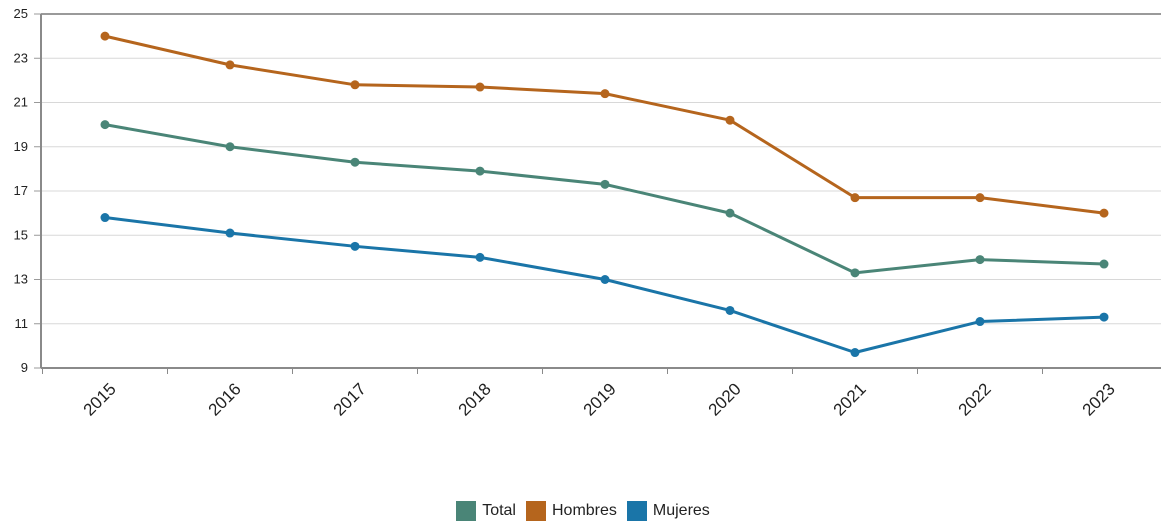 The height and width of the screenshot is (527, 1166). What do you see at coordinates (21, 13) in the screenshot?
I see `y-tick-label: 25` at bounding box center [21, 13].